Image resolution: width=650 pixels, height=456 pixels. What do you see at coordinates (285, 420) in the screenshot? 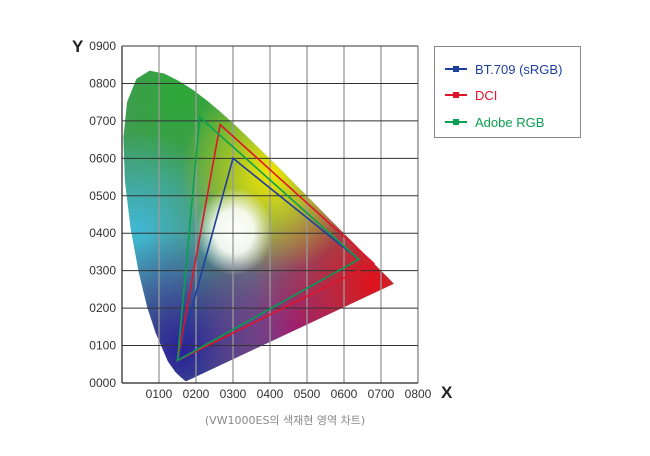
I see `chart-caption: (VW1000ES의 색재현 영역 차트)` at bounding box center [285, 420].